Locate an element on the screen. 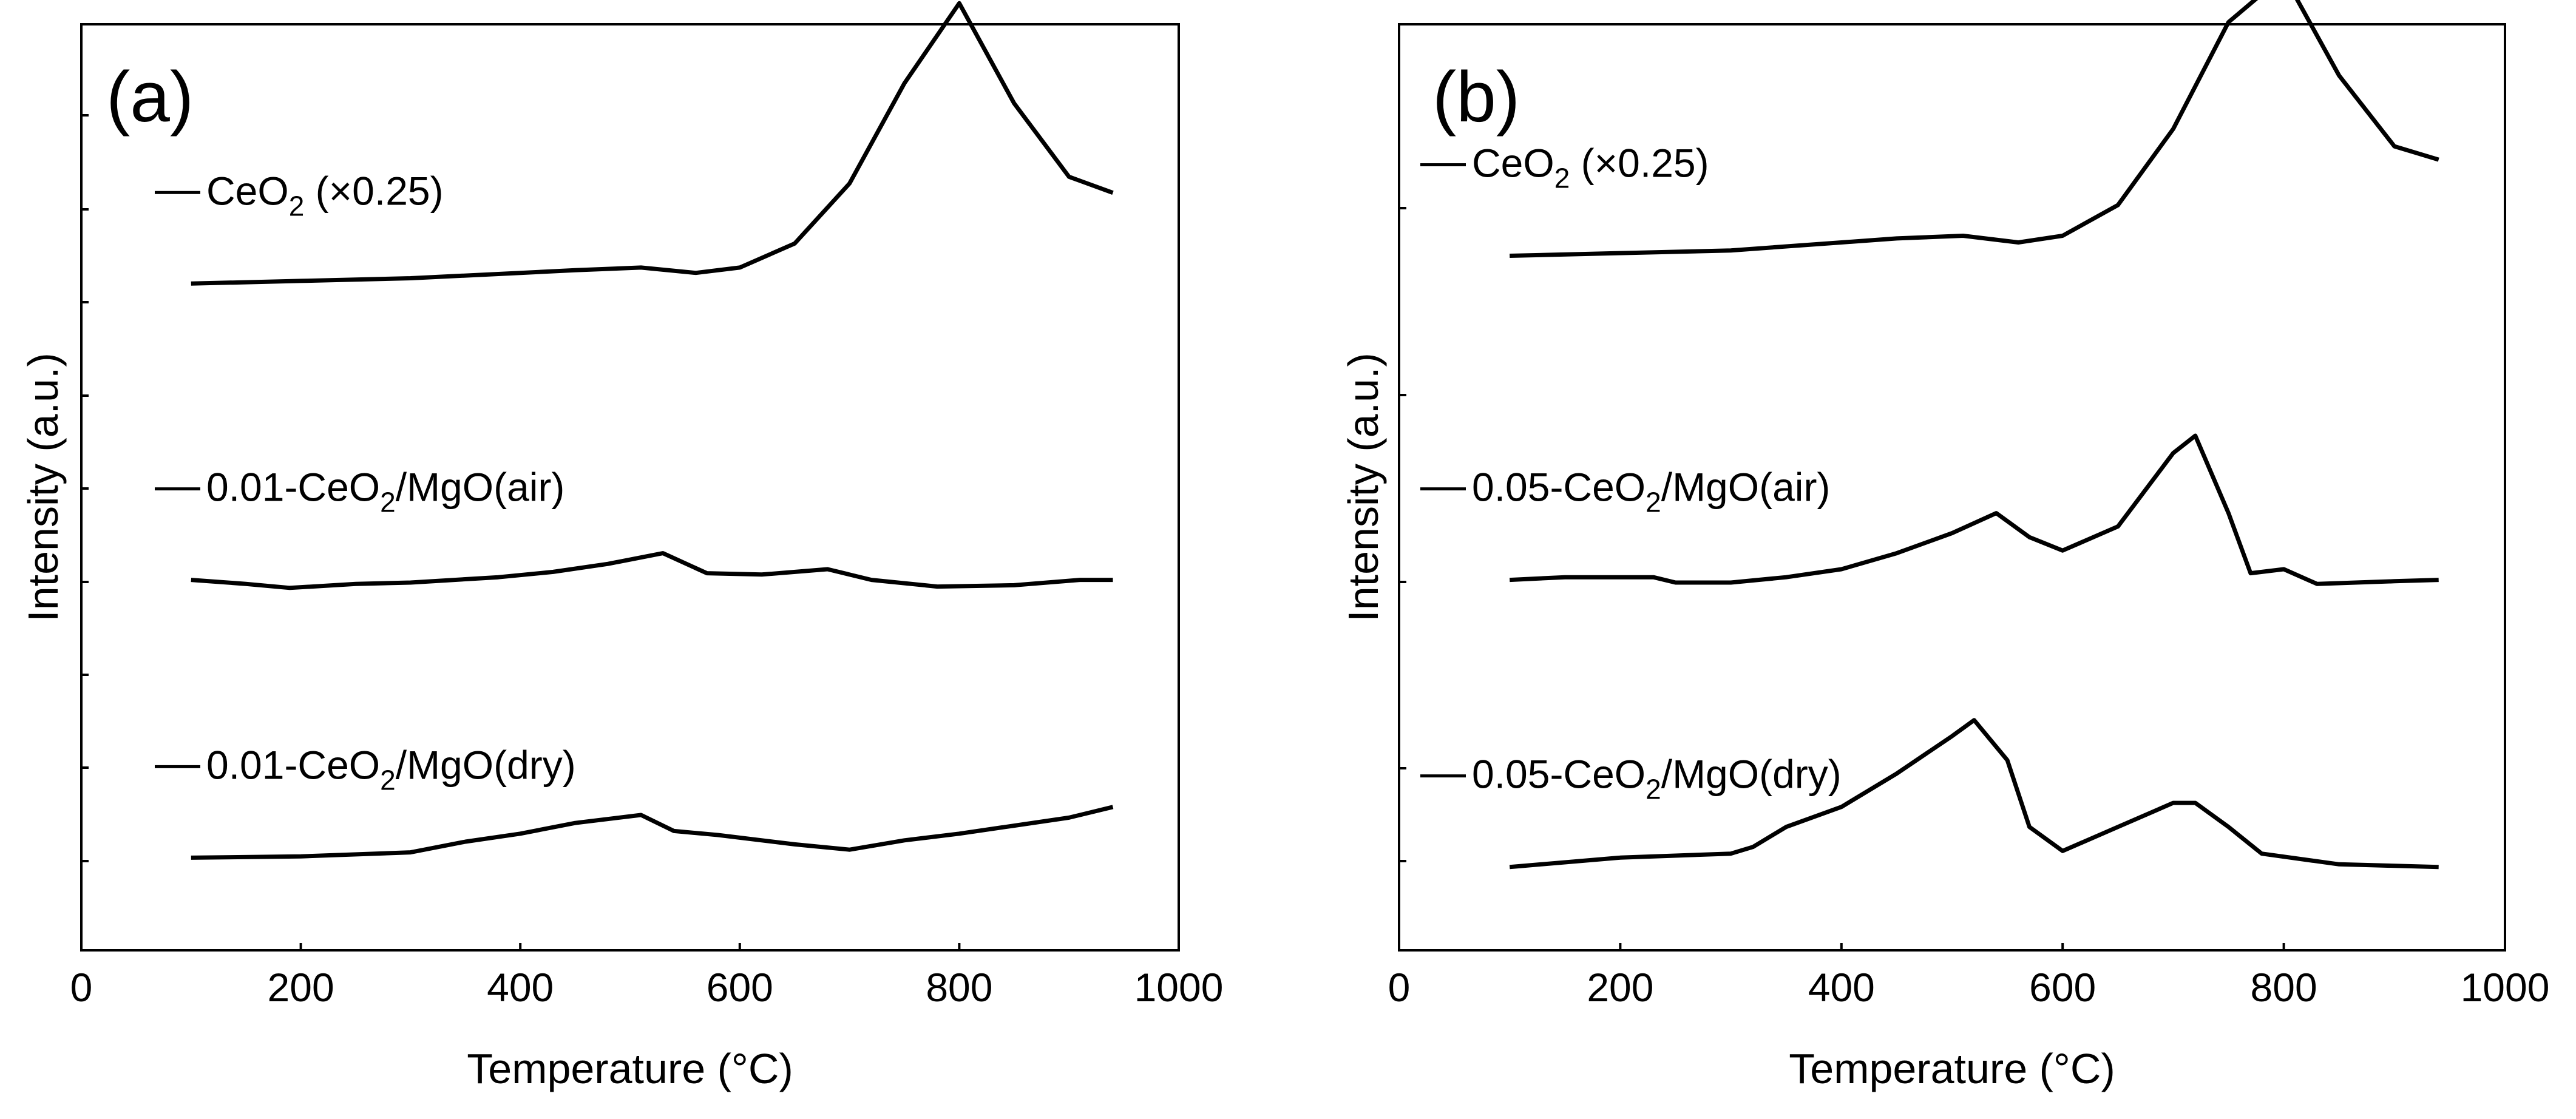 This screenshot has width=2576, height=1119. series-label: 0.01-CeO2/MgO(air) is located at coordinates (385, 491).